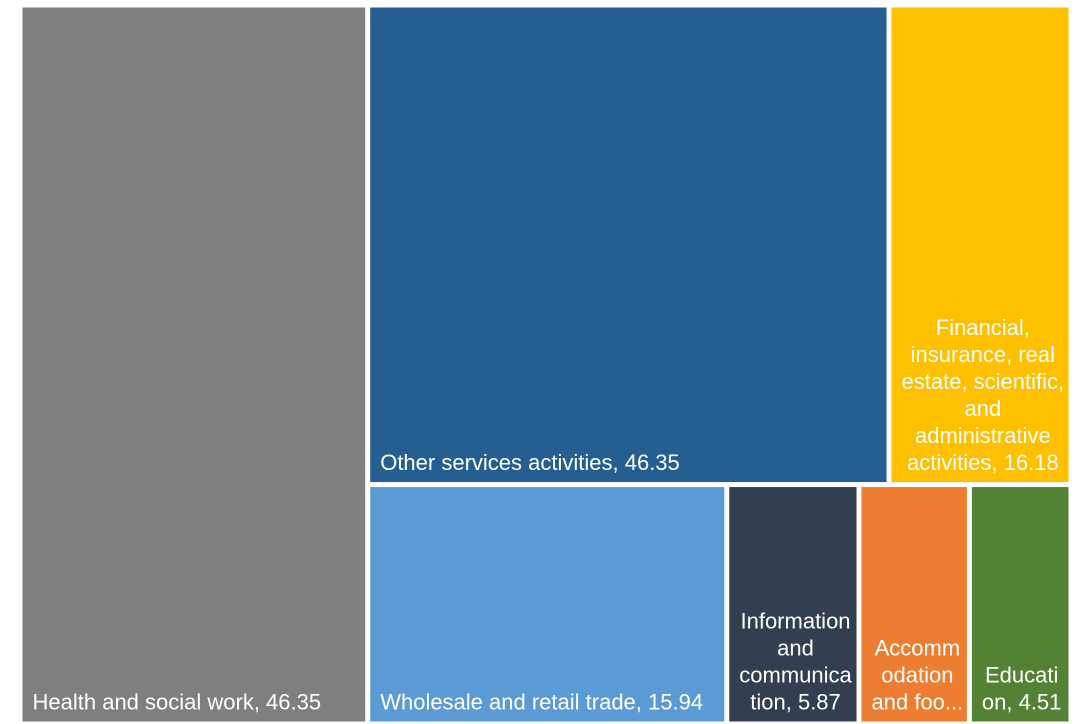 The height and width of the screenshot is (724, 1091). I want to click on label-line: odation, so click(917, 675).